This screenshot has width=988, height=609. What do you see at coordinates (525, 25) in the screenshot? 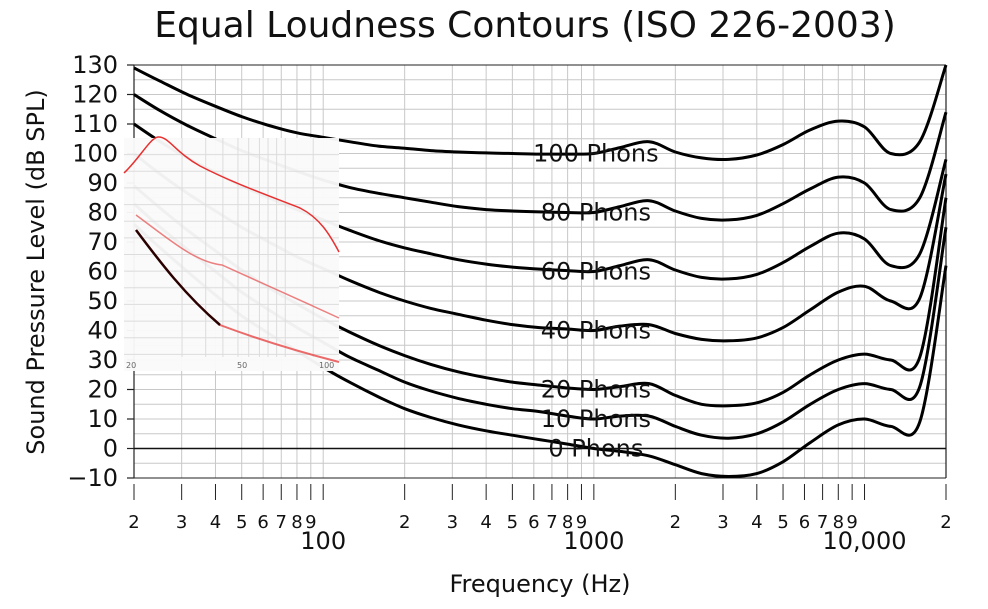
I see `chart-title: Equal Loudness Contours (ISO 226-2003)` at bounding box center [525, 25].